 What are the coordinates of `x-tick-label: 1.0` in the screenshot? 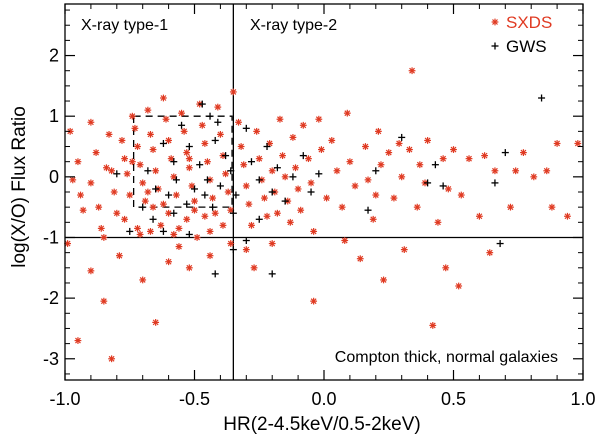 It's located at (582, 399).